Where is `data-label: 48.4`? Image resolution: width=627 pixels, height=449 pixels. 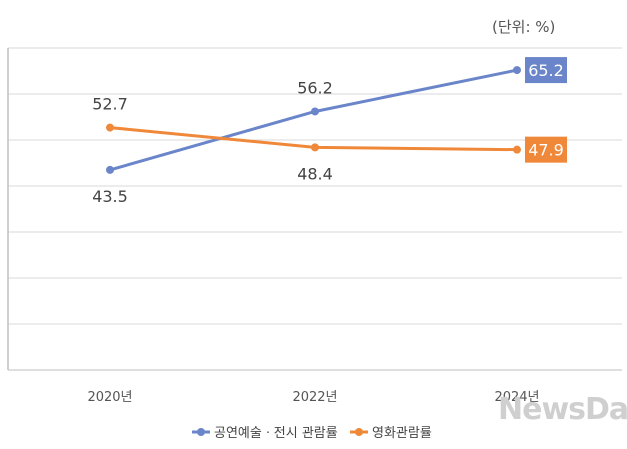 data-label: 48.4 is located at coordinates (315, 173).